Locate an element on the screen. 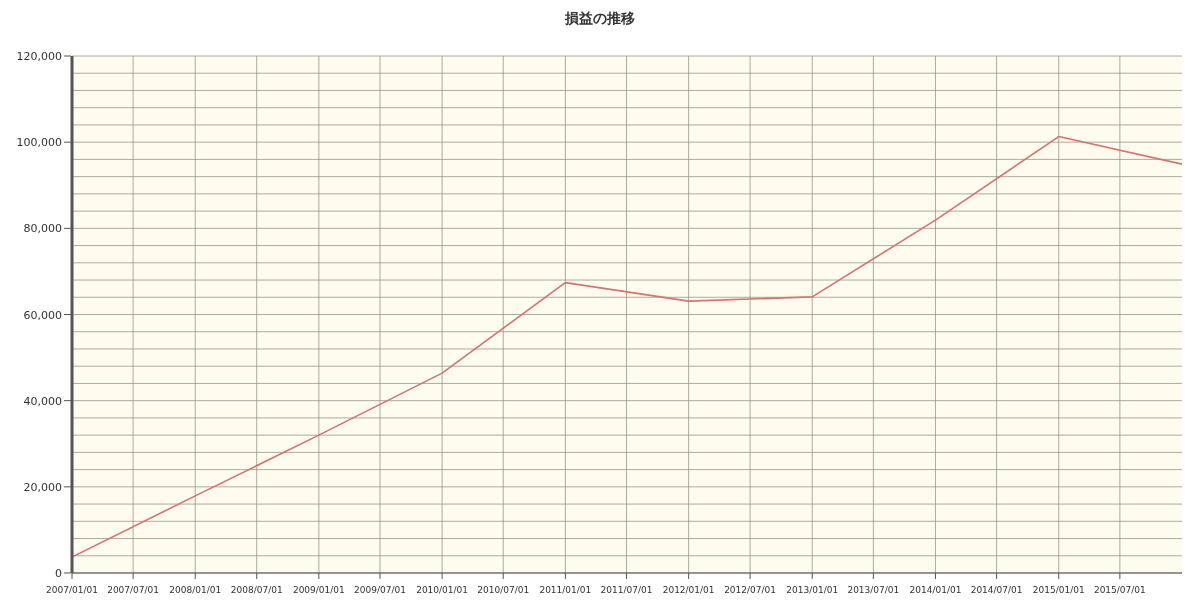 The height and width of the screenshot is (602, 1200). x-tick-label: 2010/07/01 is located at coordinates (503, 590).